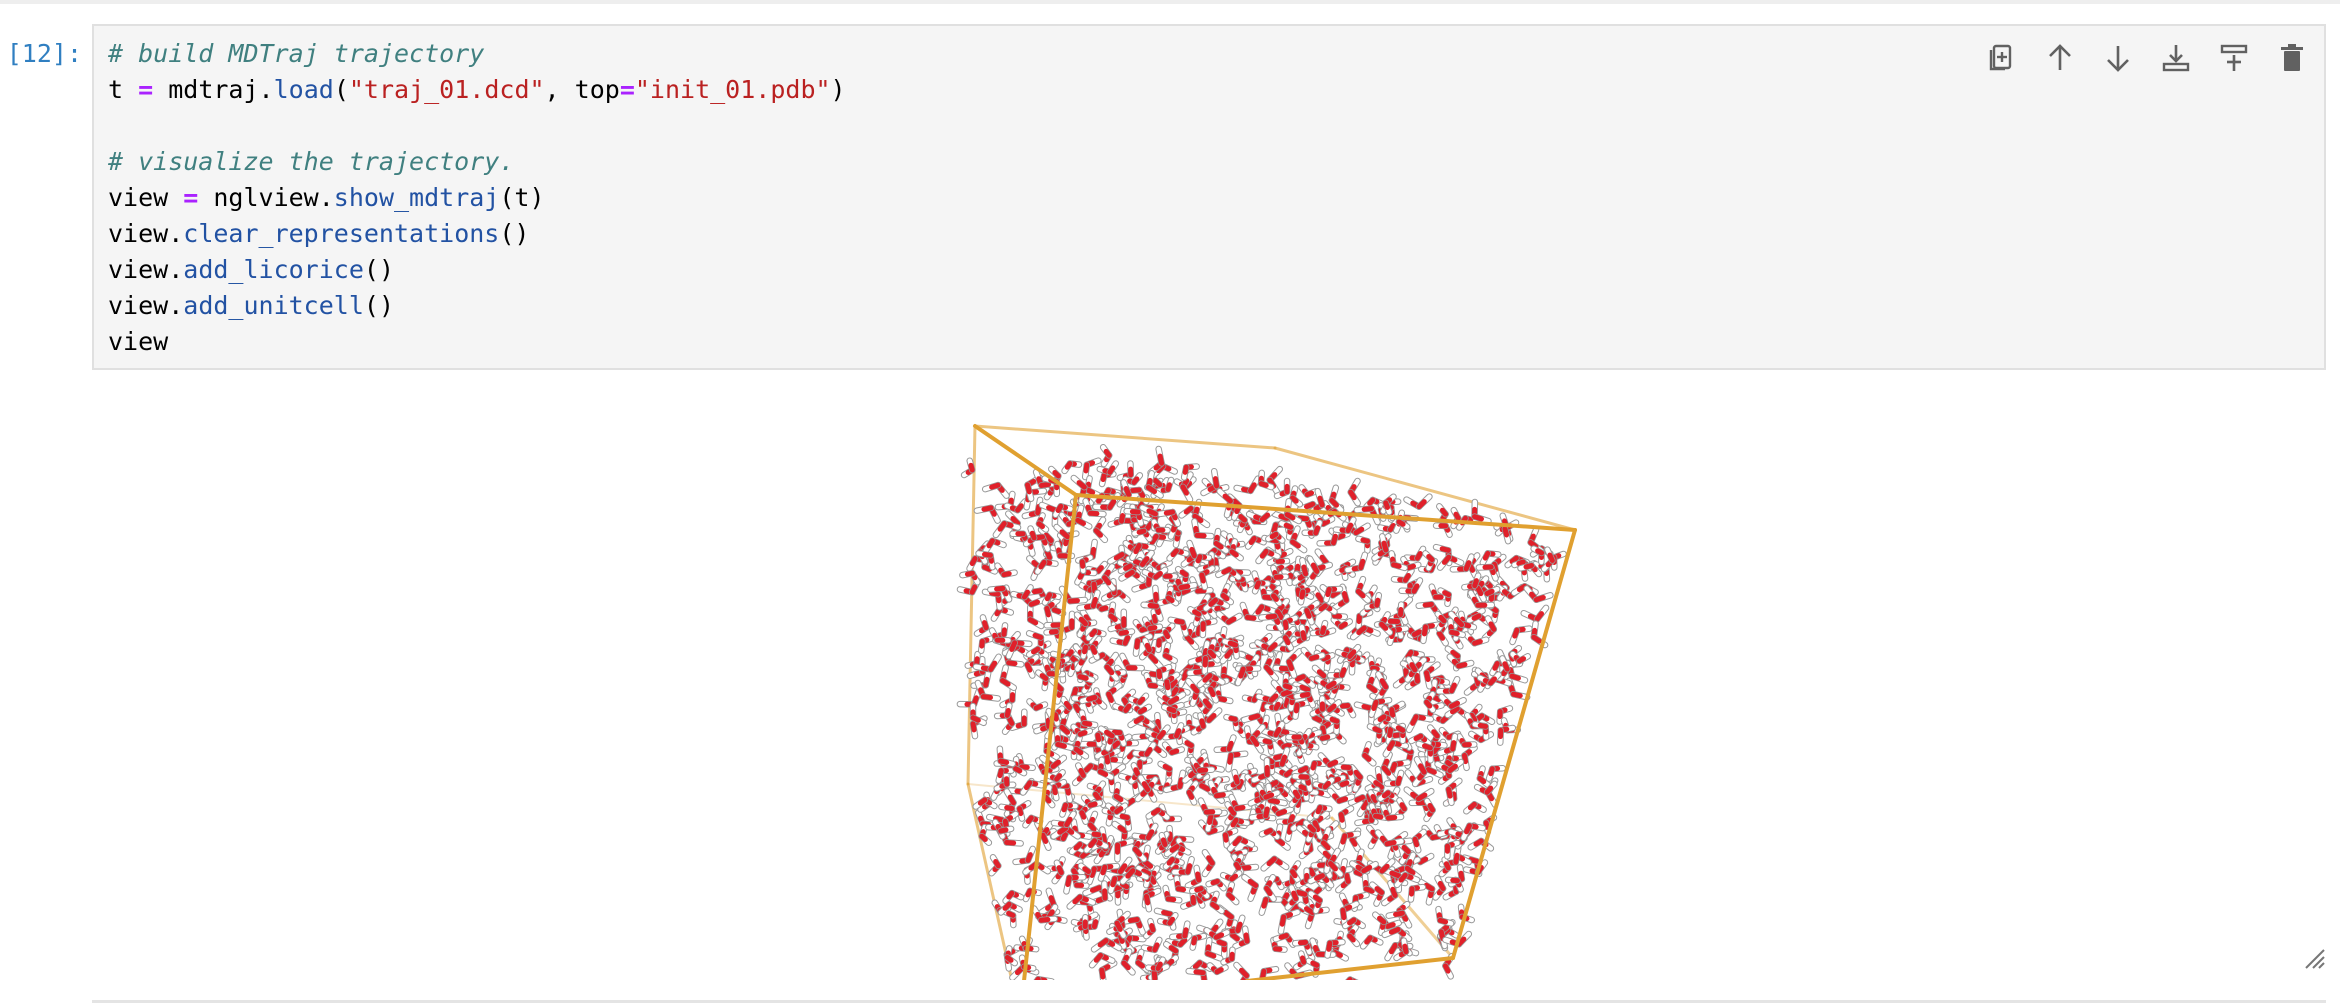  What do you see at coordinates (123, 89) in the screenshot?
I see `code-token: t` at bounding box center [123, 89].